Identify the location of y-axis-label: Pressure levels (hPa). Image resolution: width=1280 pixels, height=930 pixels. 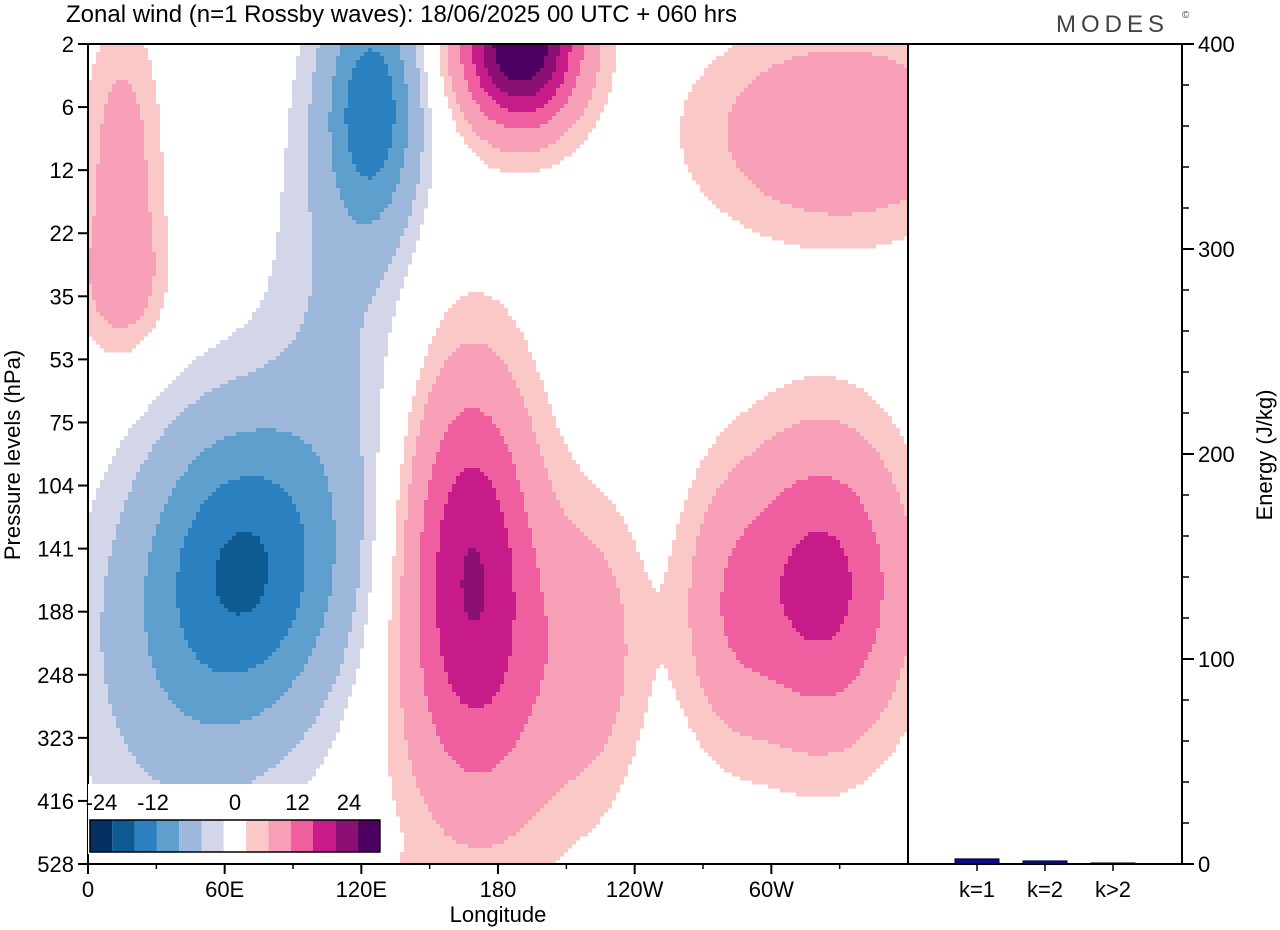
(12, 455).